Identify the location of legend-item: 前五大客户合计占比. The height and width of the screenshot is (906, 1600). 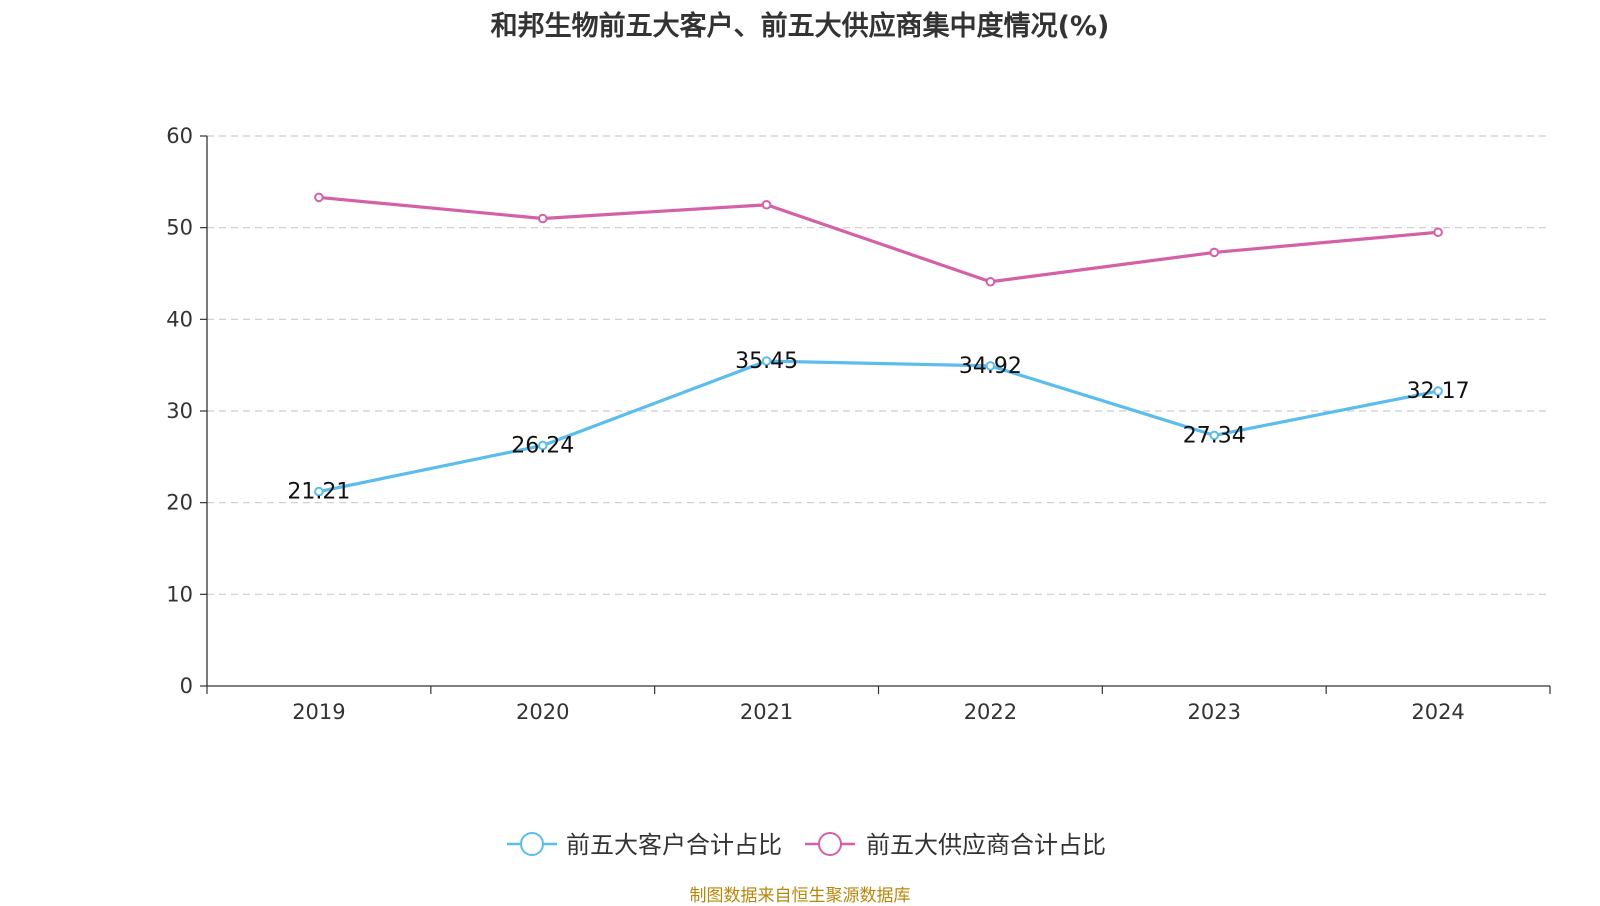
(644, 845).